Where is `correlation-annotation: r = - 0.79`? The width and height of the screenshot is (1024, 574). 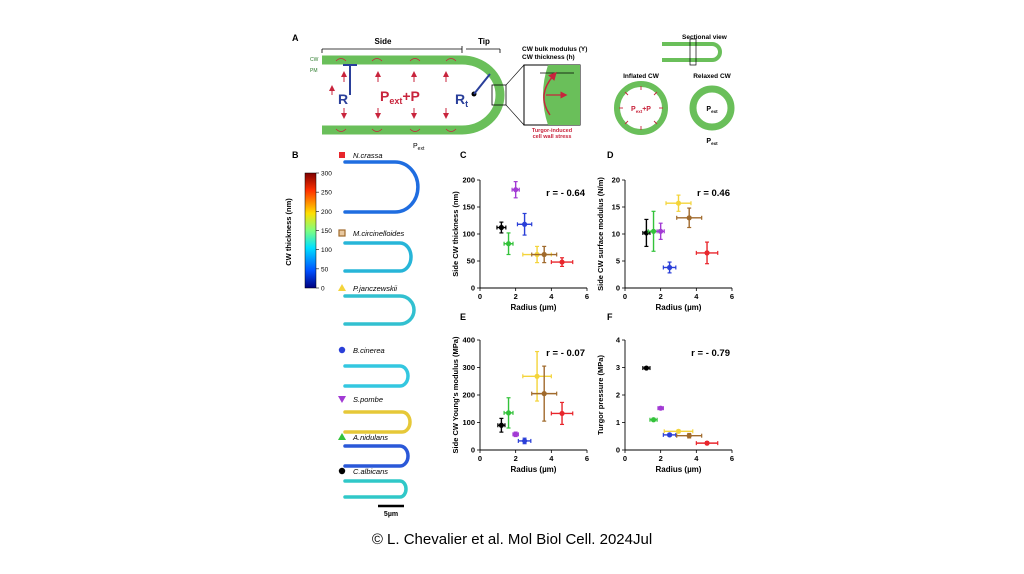 correlation-annotation: r = - 0.79 is located at coordinates (710, 353).